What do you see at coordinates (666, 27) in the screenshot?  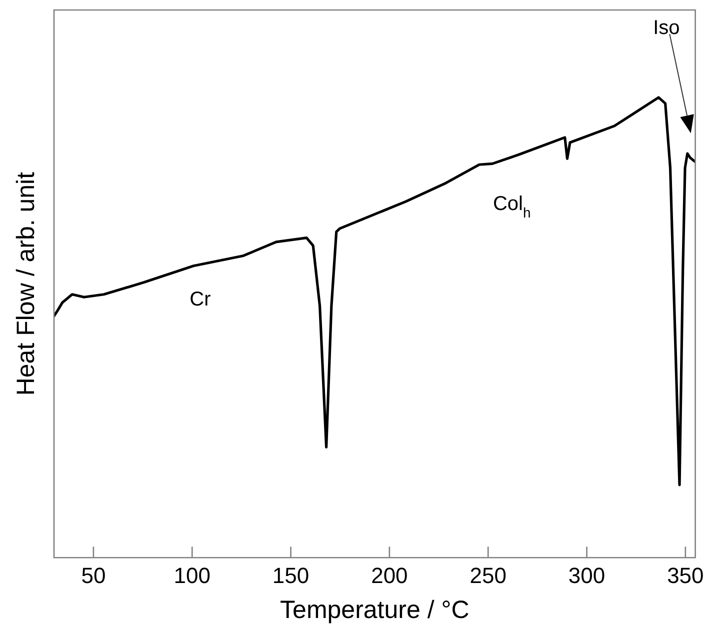 I see `text: Iso` at bounding box center [666, 27].